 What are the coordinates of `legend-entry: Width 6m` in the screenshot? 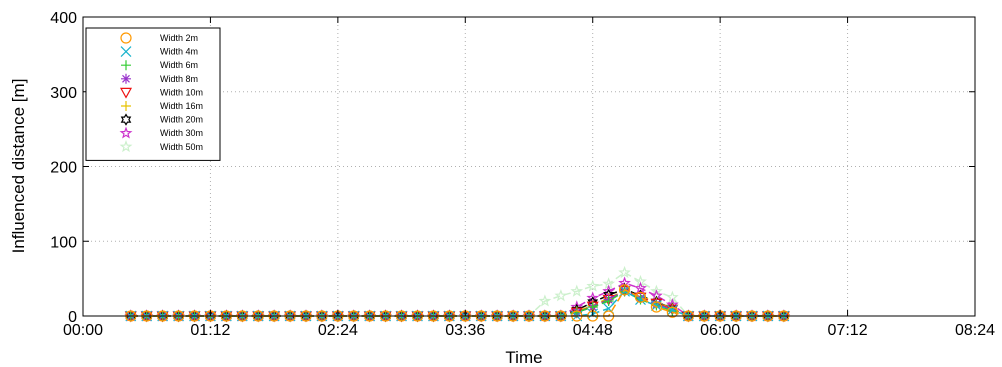 It's located at (159, 65).